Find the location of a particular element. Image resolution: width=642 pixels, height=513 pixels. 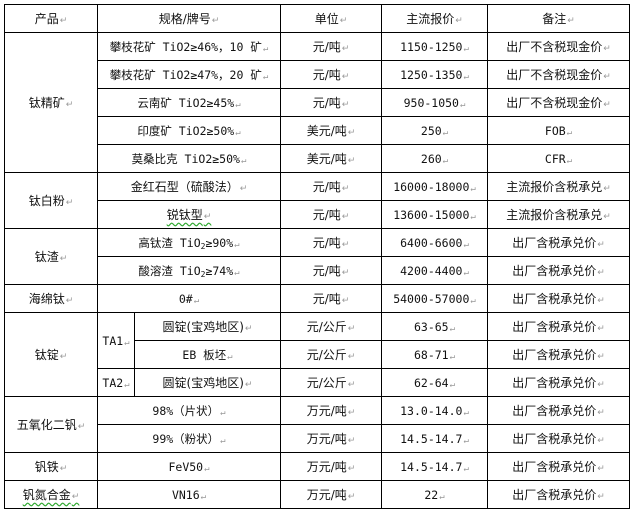

price-cell: 54000-57000 is located at coordinates (434, 298).